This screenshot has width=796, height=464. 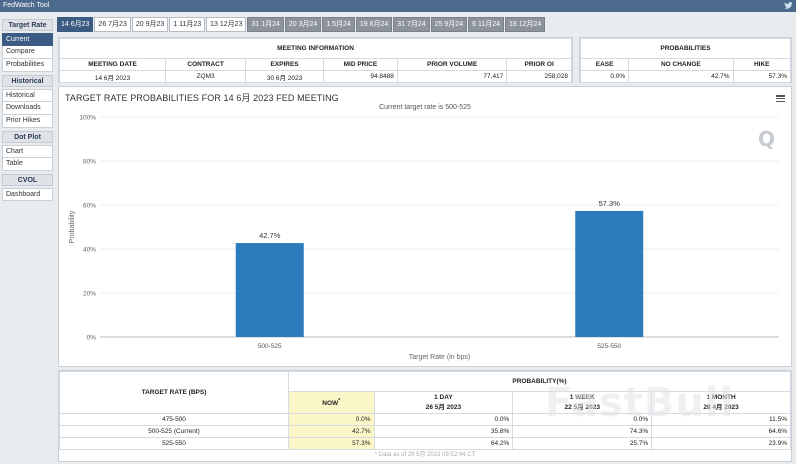 I want to click on meeting-information-title: MEETING INFORMATION, so click(x=315, y=48).